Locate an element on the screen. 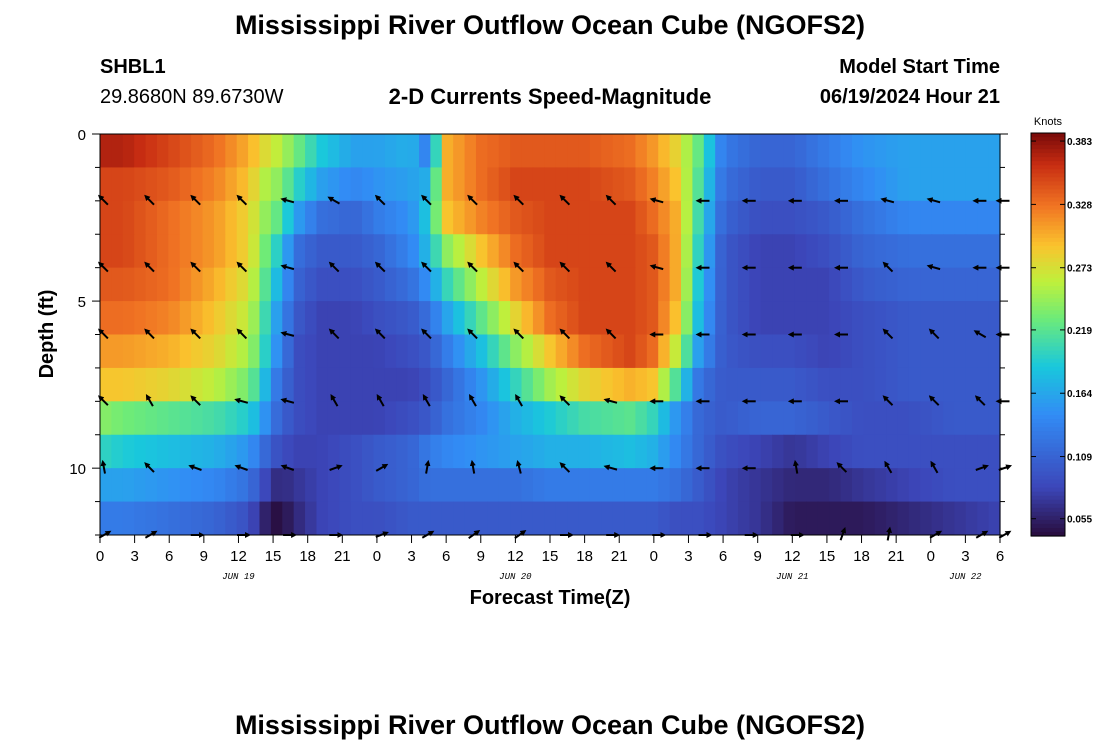 The width and height of the screenshot is (1100, 750). x-tick-label: 12 is located at coordinates (238, 556).